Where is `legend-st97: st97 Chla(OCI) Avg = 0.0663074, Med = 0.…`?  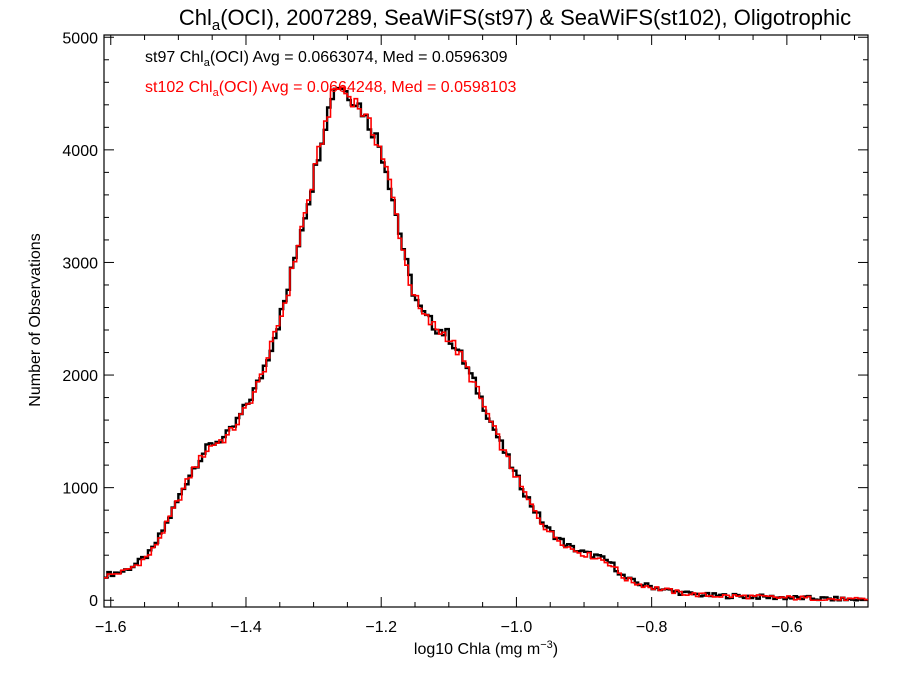 legend-st97: st97 Chla(OCI) Avg = 0.0663074, Med = 0.… is located at coordinates (326, 59).